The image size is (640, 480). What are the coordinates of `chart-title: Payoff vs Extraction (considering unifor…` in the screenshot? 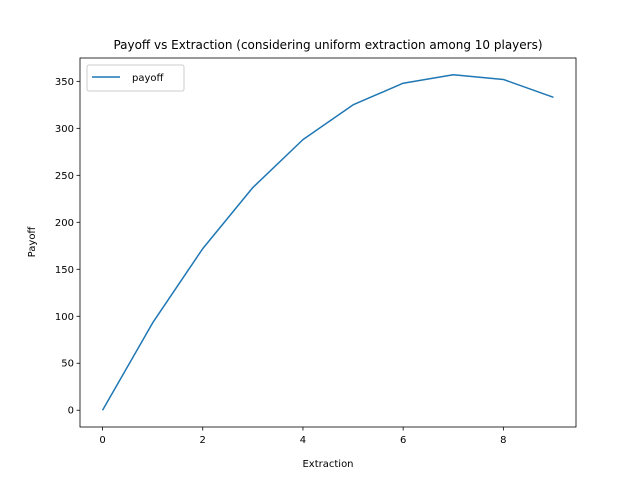 It's located at (327, 45).